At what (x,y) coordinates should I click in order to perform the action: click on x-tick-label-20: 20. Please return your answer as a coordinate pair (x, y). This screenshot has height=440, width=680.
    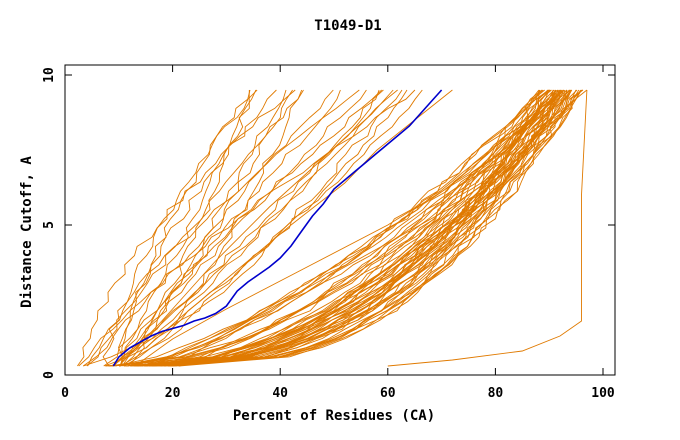
    Looking at the image, I should click on (173, 393).